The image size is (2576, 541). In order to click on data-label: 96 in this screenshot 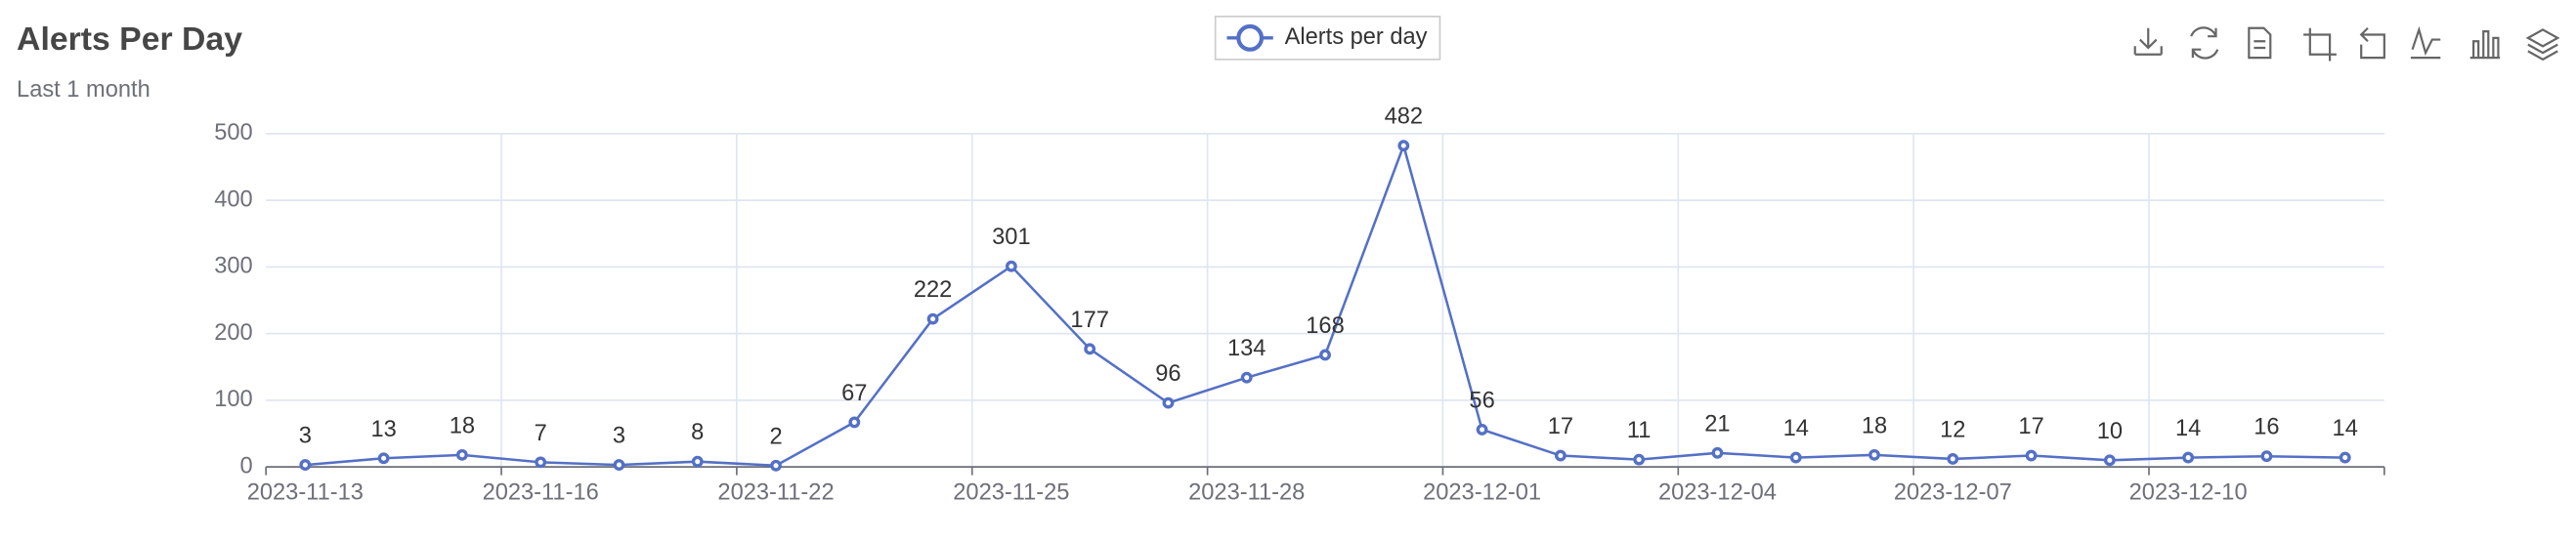, I will do `click(1168, 374)`.